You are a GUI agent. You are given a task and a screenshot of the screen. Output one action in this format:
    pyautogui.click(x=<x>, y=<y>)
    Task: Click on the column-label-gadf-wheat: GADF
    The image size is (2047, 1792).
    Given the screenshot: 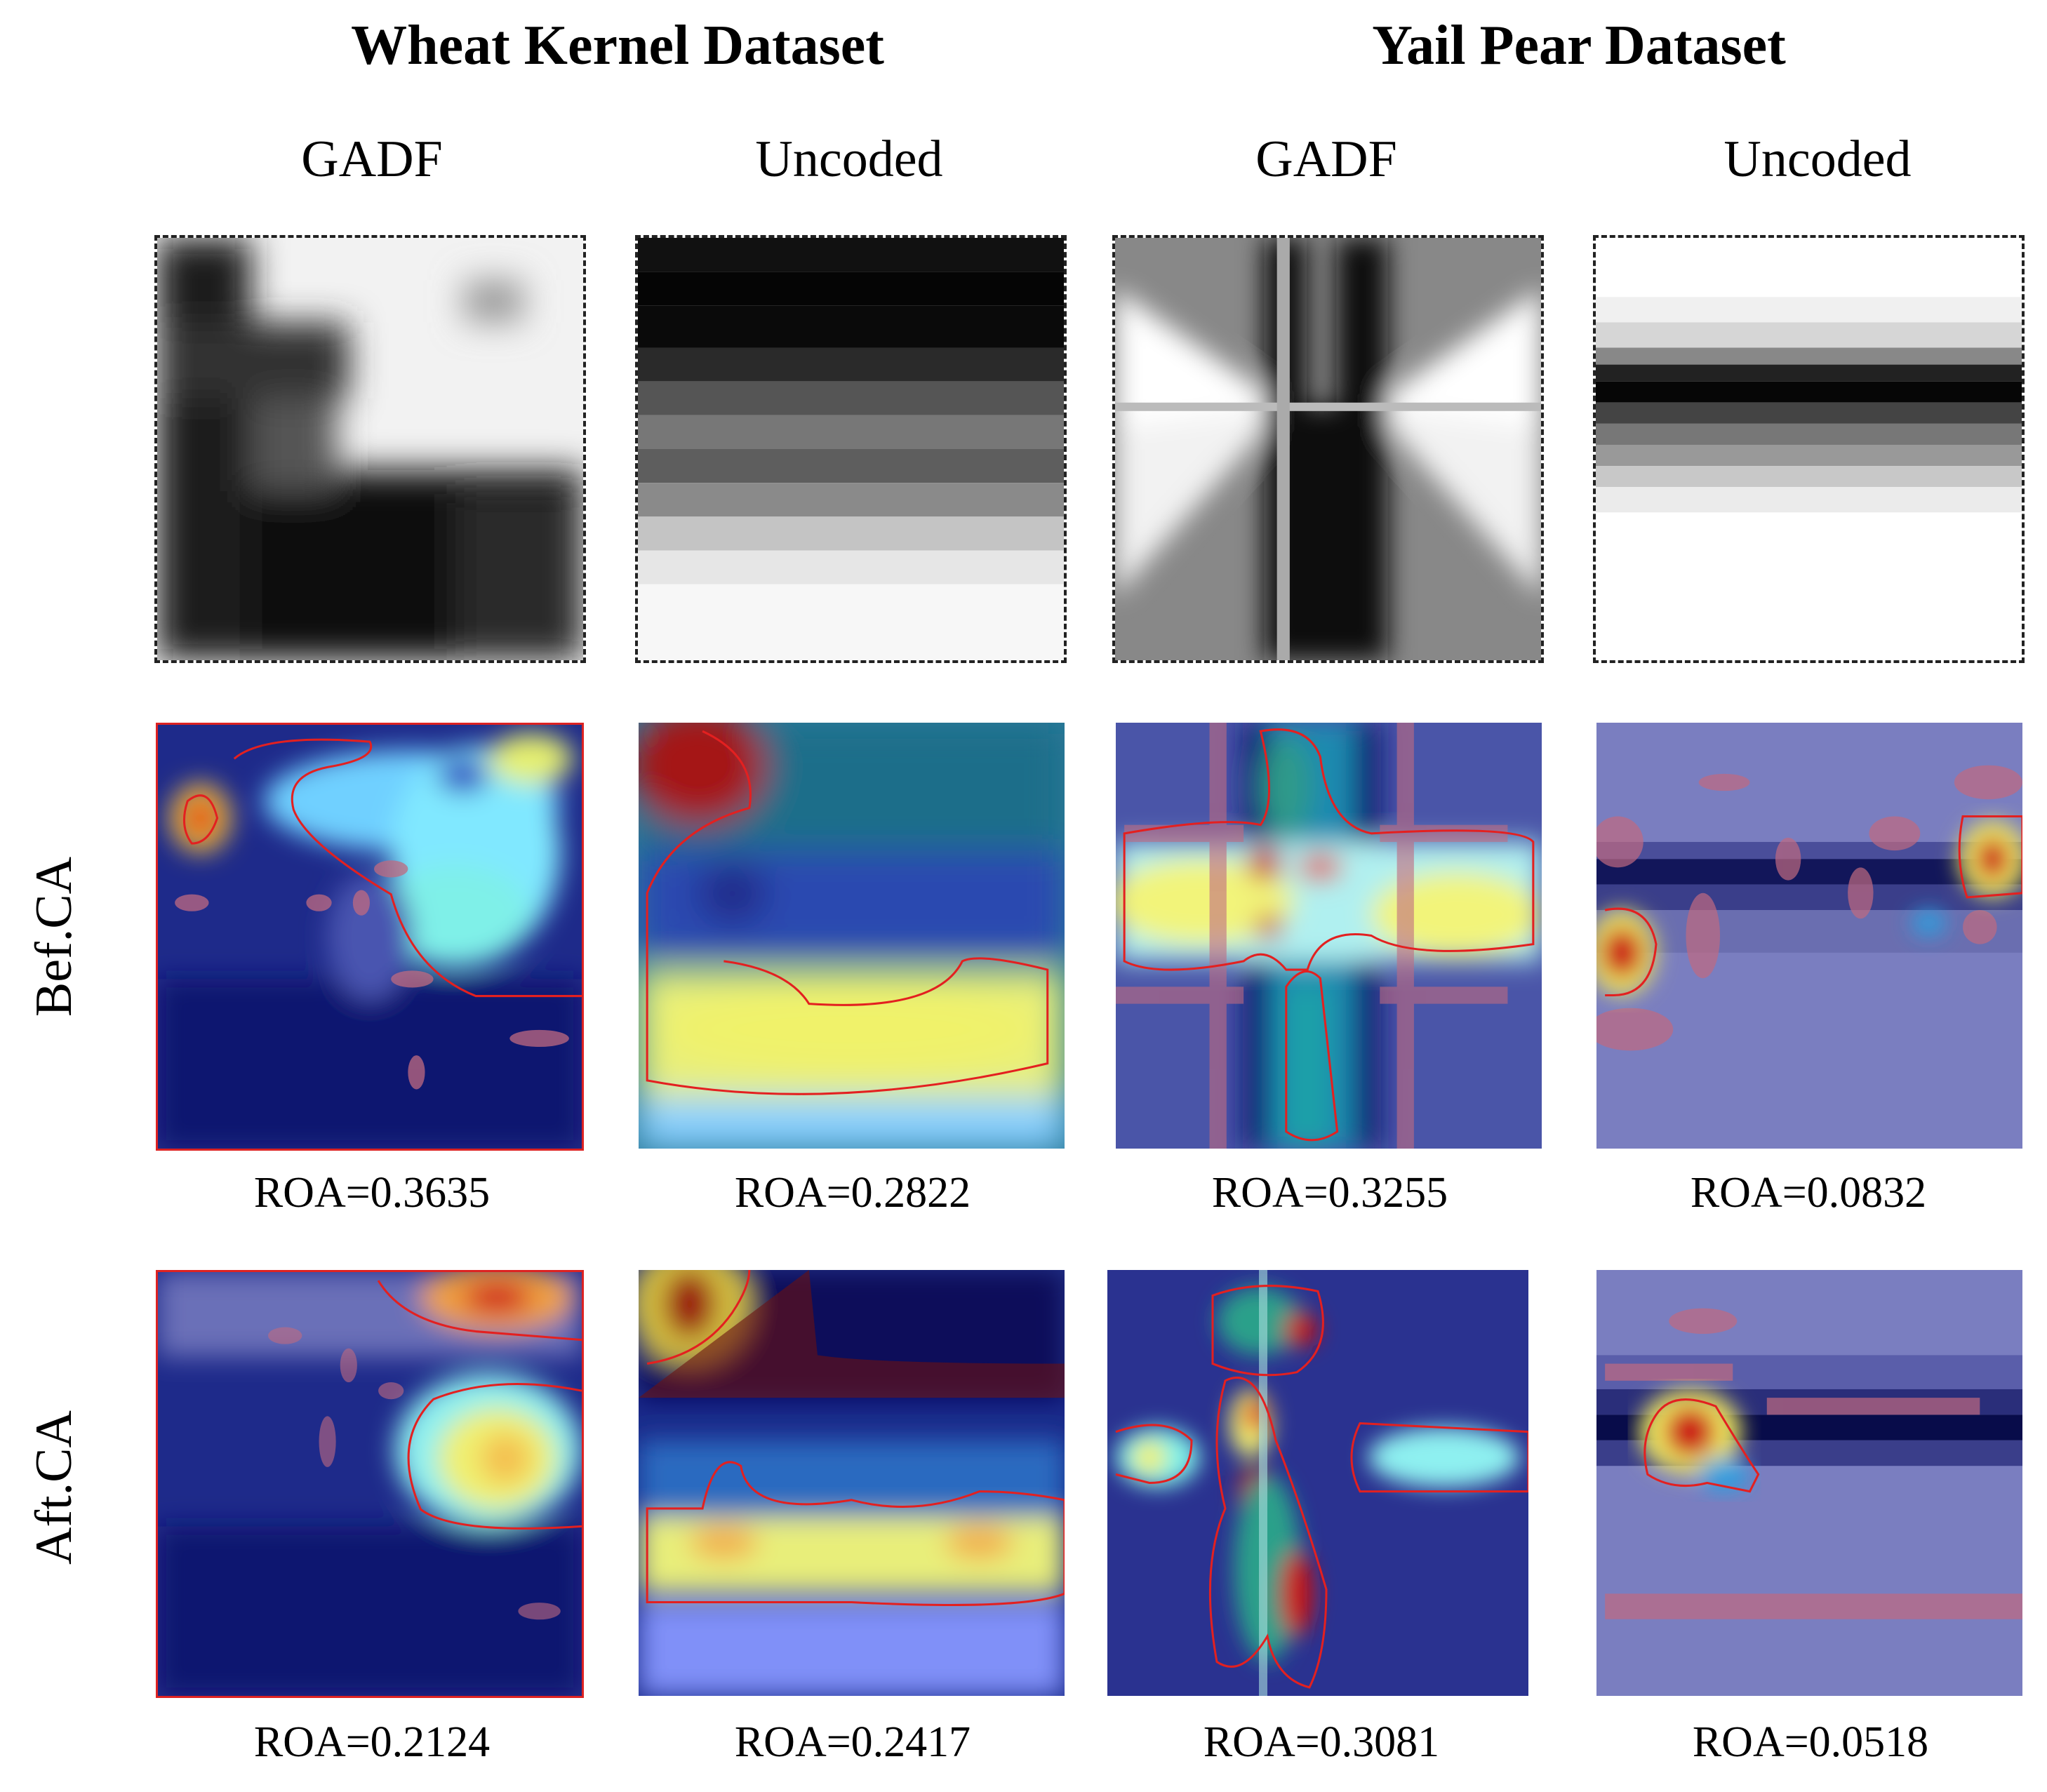 What is the action you would take?
    pyautogui.click(x=372, y=159)
    